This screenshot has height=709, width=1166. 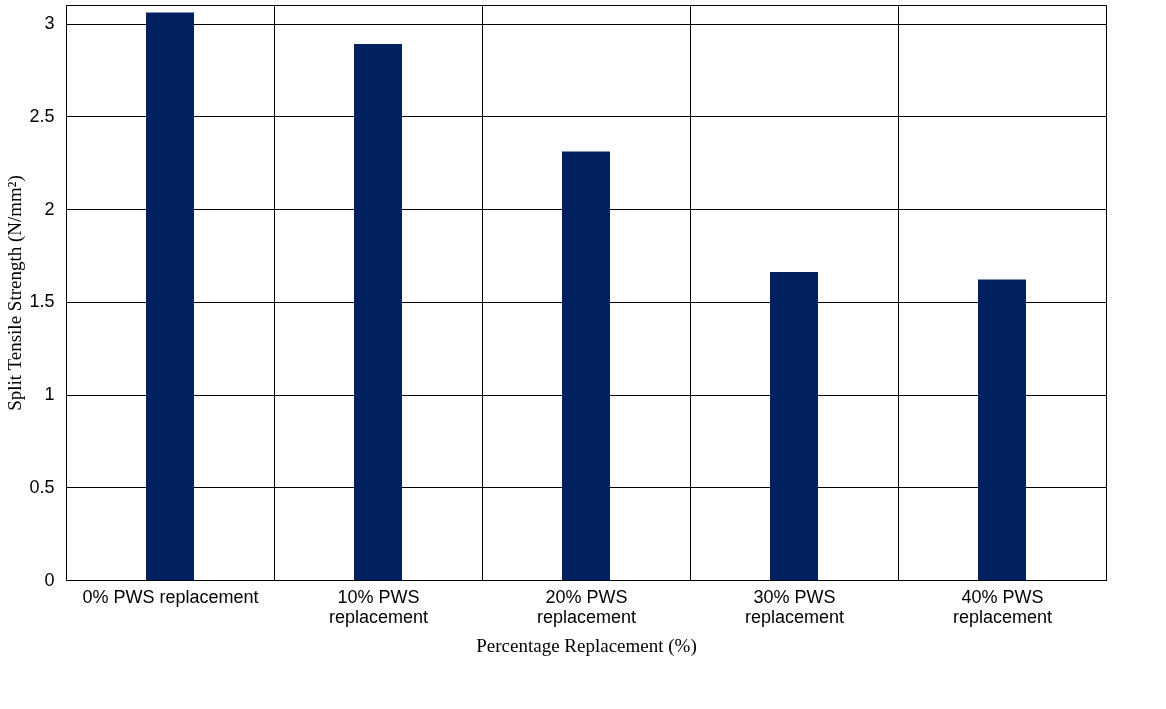 What do you see at coordinates (15, 293) in the screenshot?
I see `y-axis-title: Split Tensile Strength (N/mm²)` at bounding box center [15, 293].